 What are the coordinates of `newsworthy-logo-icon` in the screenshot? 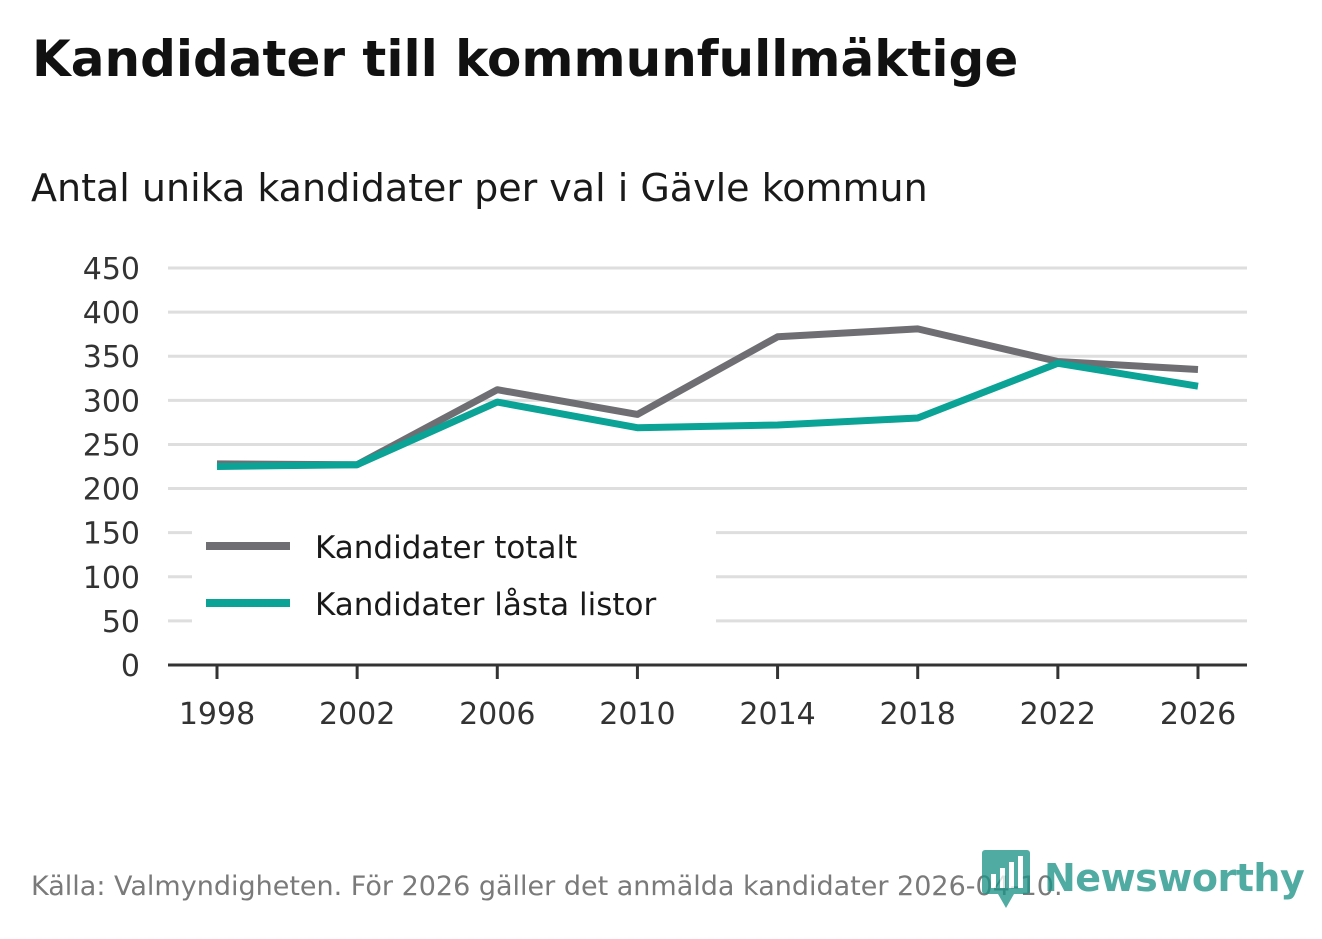 It's located at (1006, 879).